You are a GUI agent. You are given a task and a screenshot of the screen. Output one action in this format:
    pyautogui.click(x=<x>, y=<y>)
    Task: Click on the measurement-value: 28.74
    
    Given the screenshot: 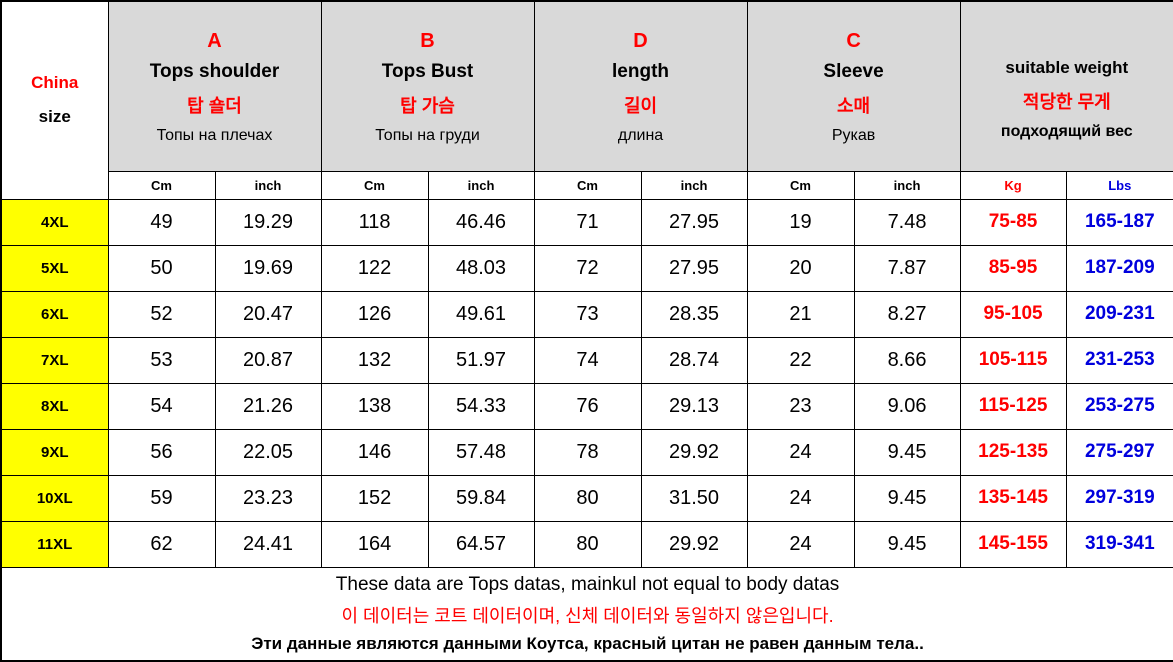 What is the action you would take?
    pyautogui.click(x=694, y=360)
    